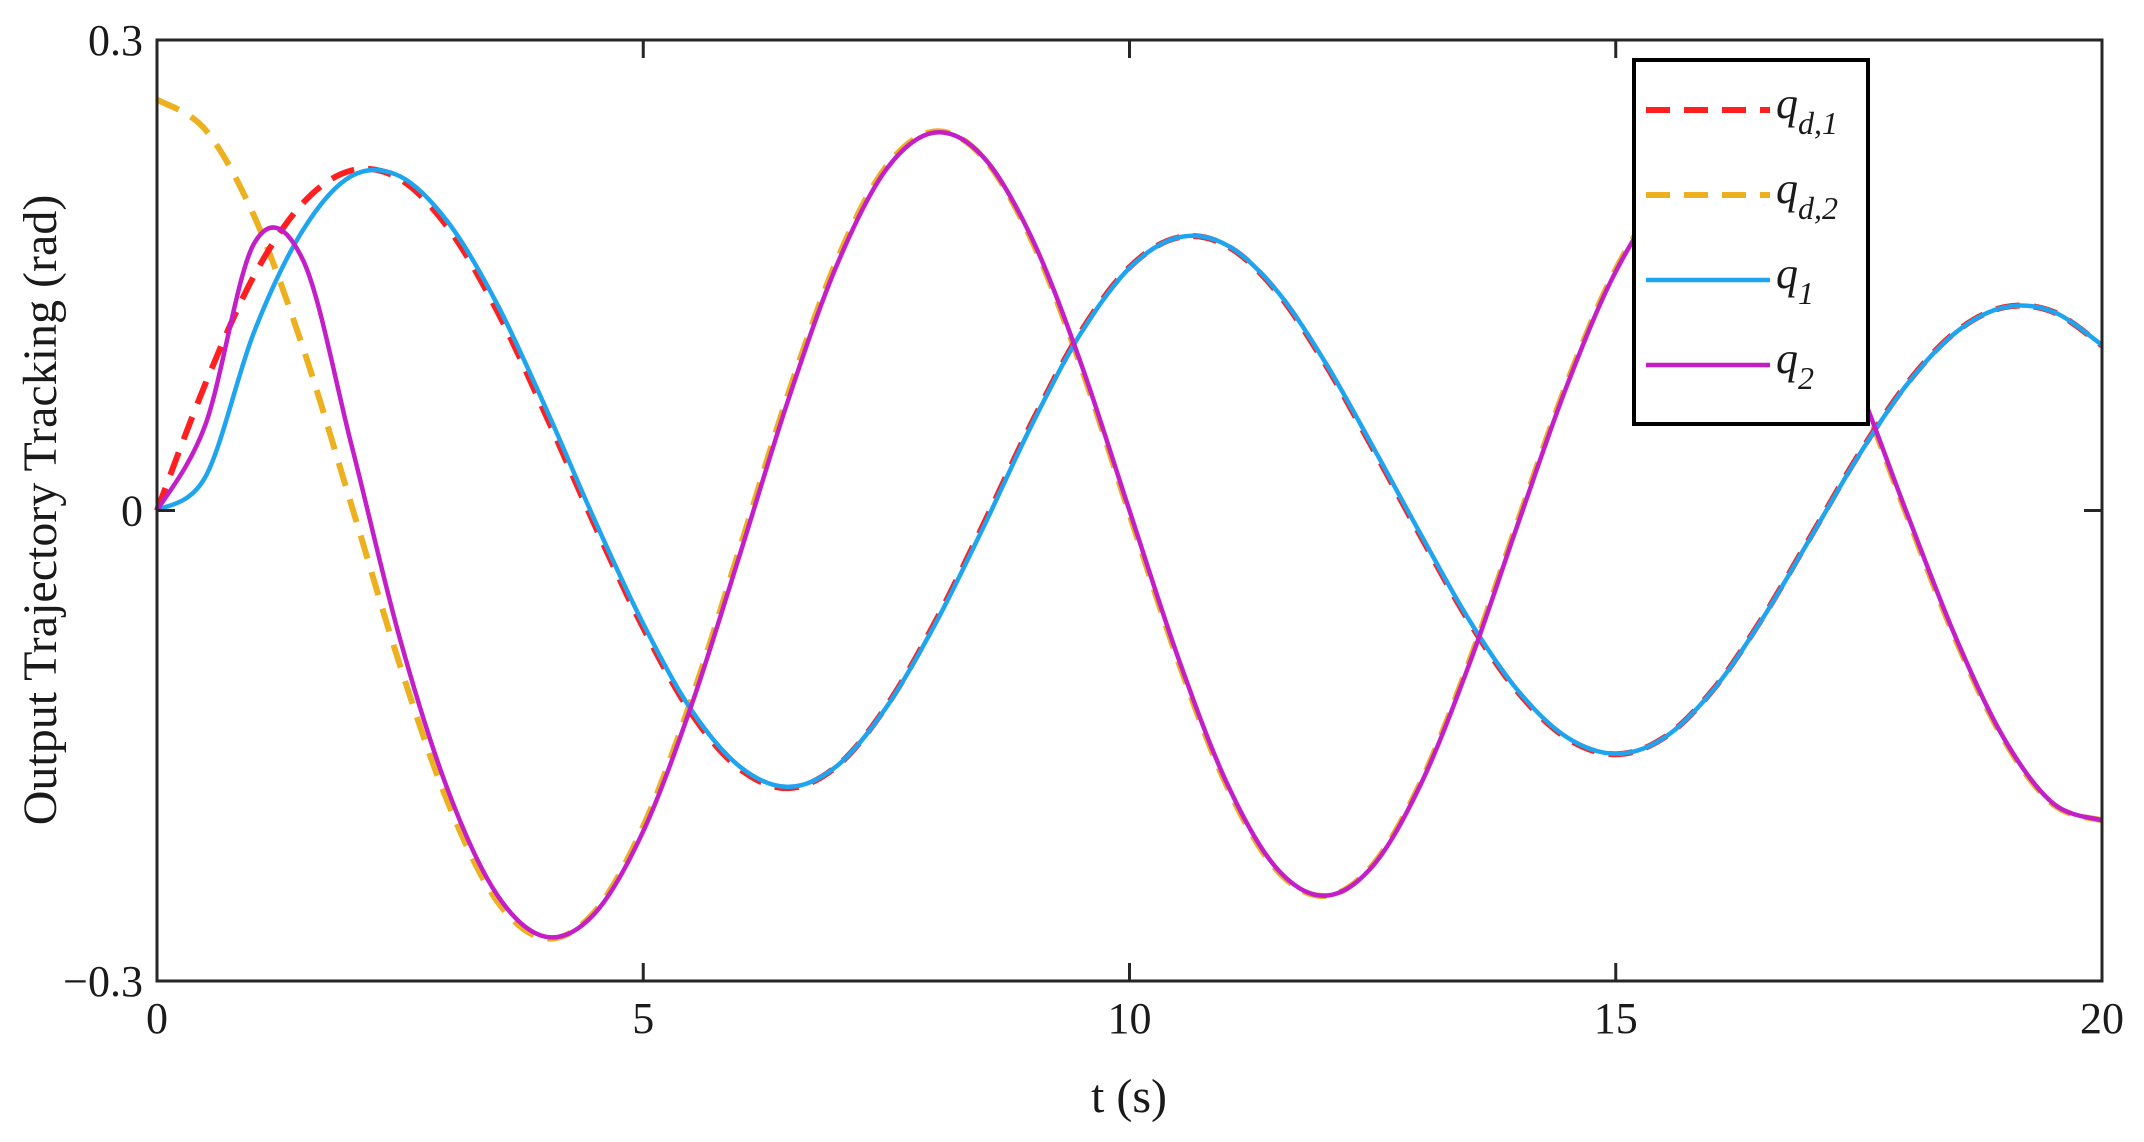 The image size is (2144, 1142). Describe the element at coordinates (2102, 1018) in the screenshot. I see `x-tick-label: 20` at that location.